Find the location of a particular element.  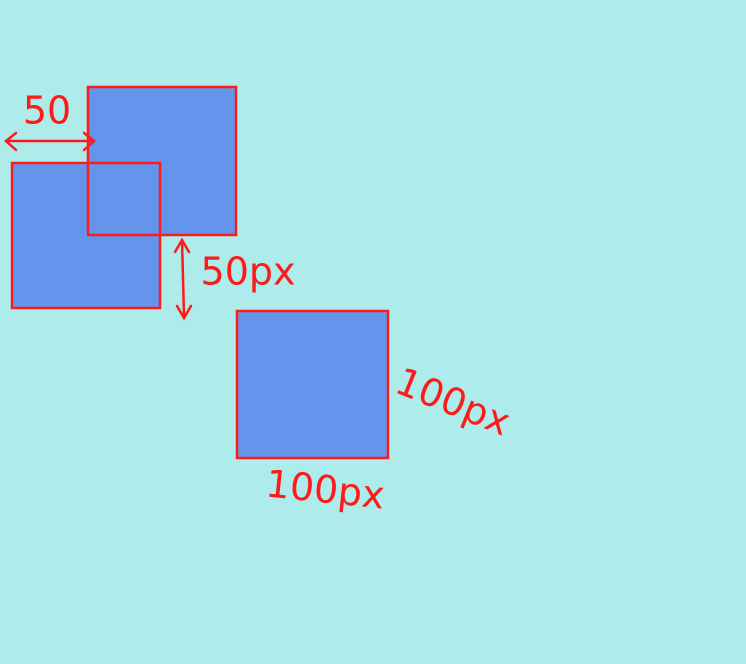

arrows is located at coordinates (98, 226).